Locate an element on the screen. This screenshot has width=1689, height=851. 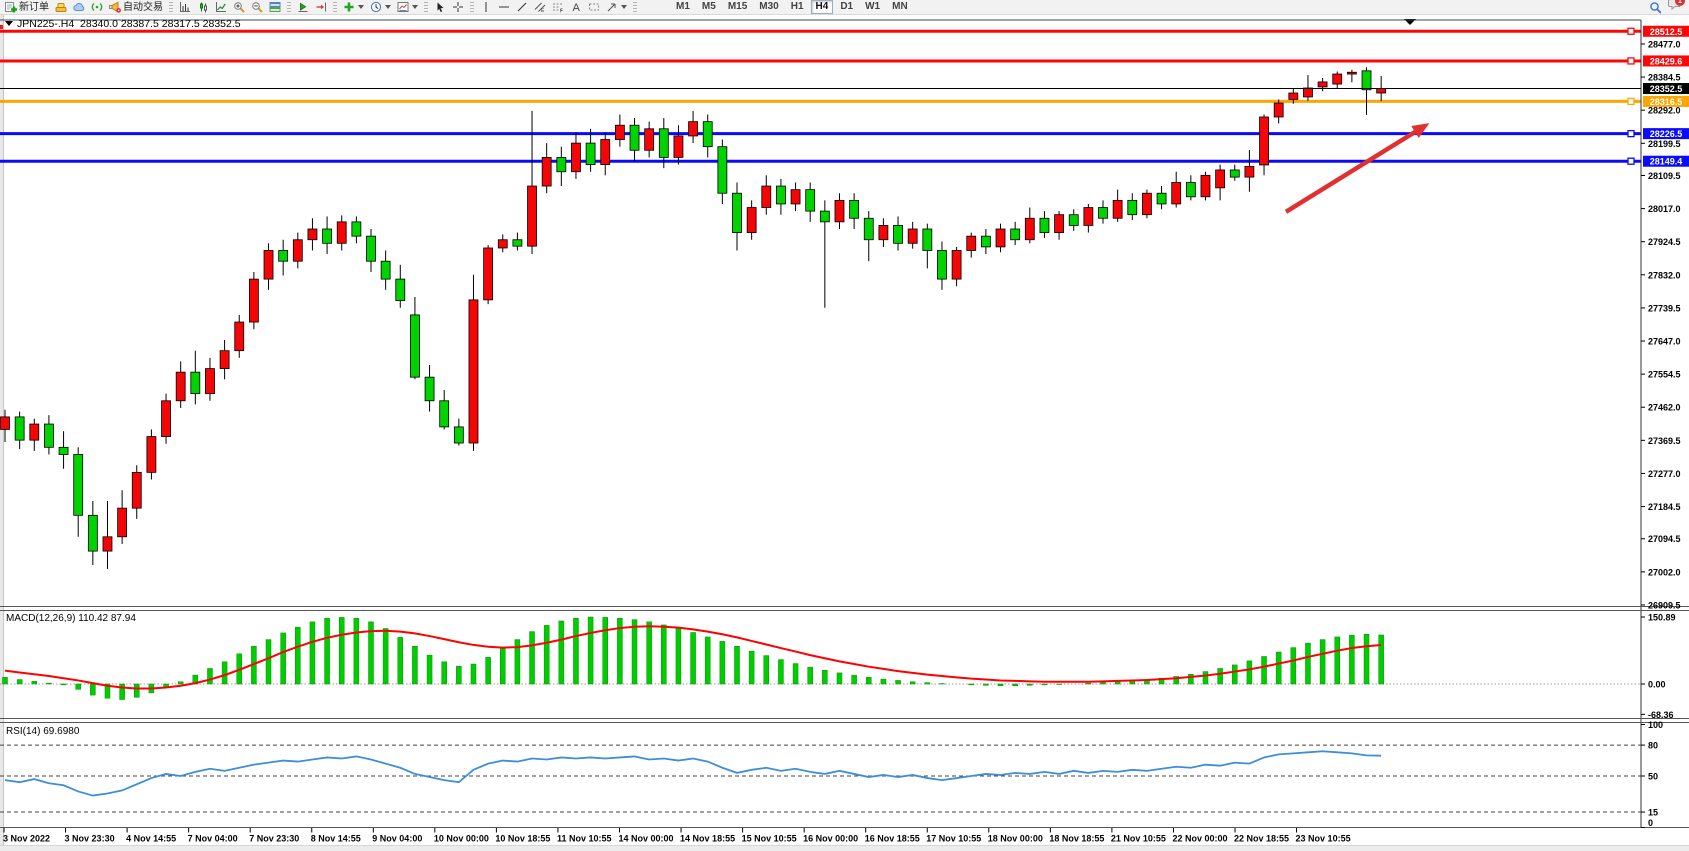
timeframe-button-M15: M15 is located at coordinates (737, 6).